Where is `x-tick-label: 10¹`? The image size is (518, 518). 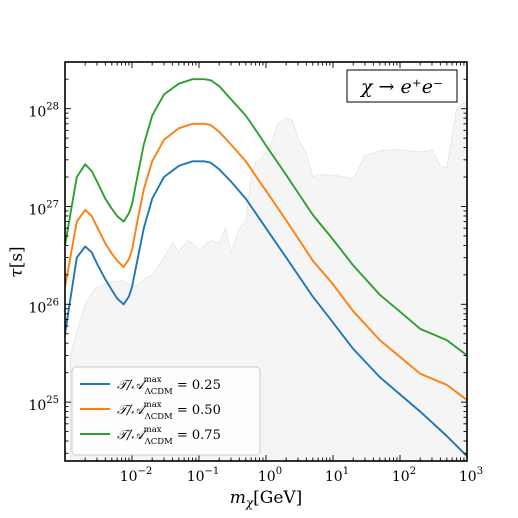 x-tick-label: 10¹ is located at coordinates (337, 475).